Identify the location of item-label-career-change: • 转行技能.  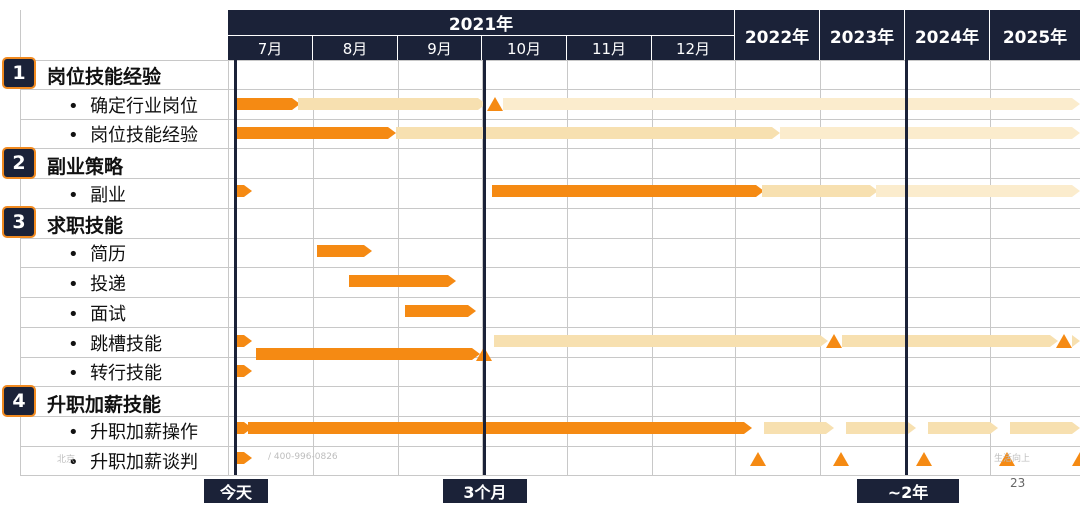
(115, 373).